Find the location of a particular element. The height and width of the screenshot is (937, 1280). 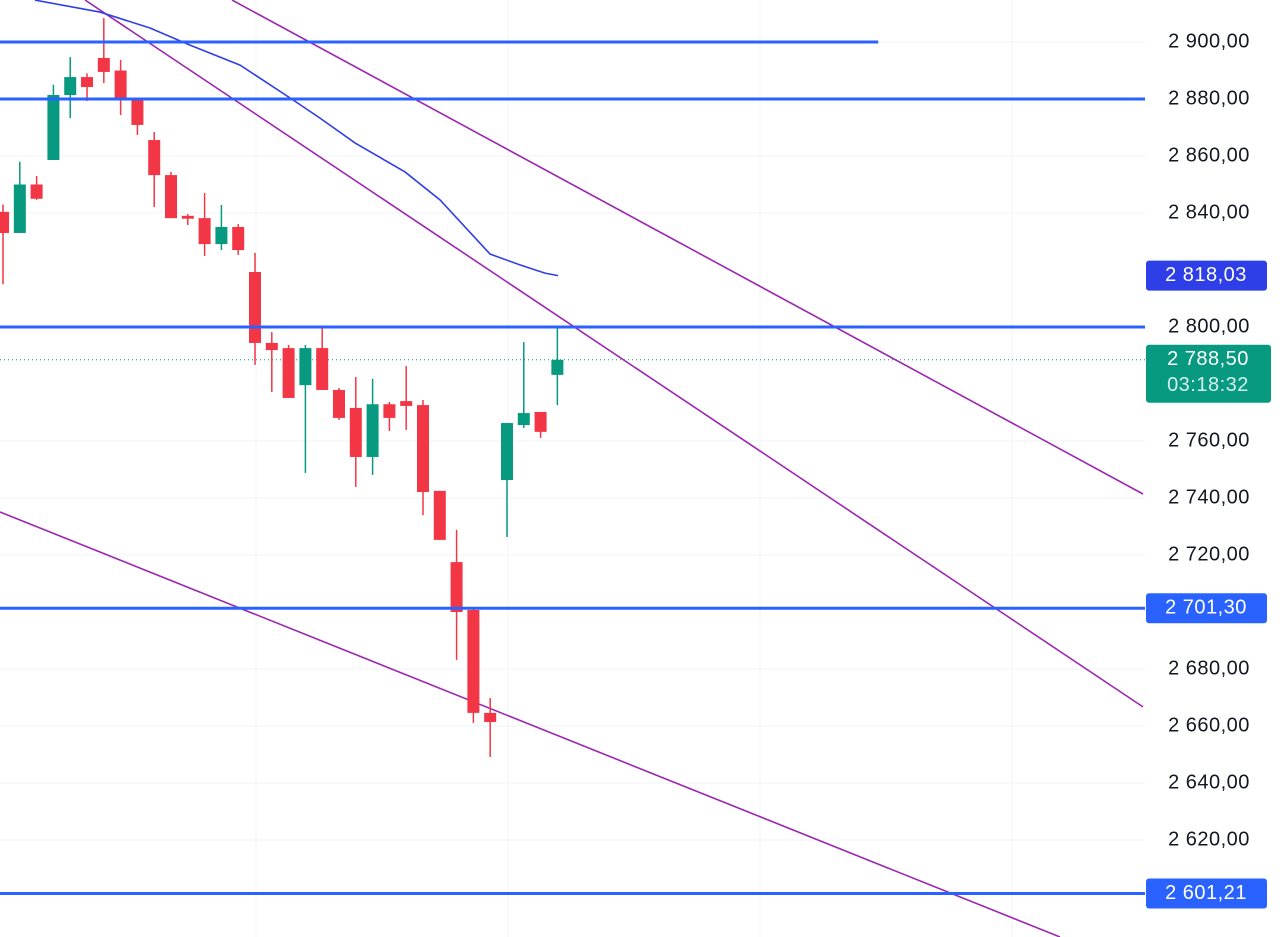

y-tick-label: 2 740,00 is located at coordinates (1209, 497).